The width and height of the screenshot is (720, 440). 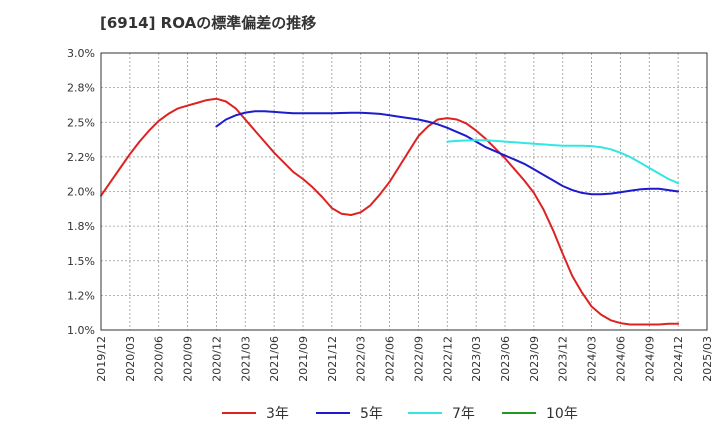 What do you see at coordinates (505, 359) in the screenshot?
I see `x-tick-label: 2023/06` at bounding box center [505, 359].